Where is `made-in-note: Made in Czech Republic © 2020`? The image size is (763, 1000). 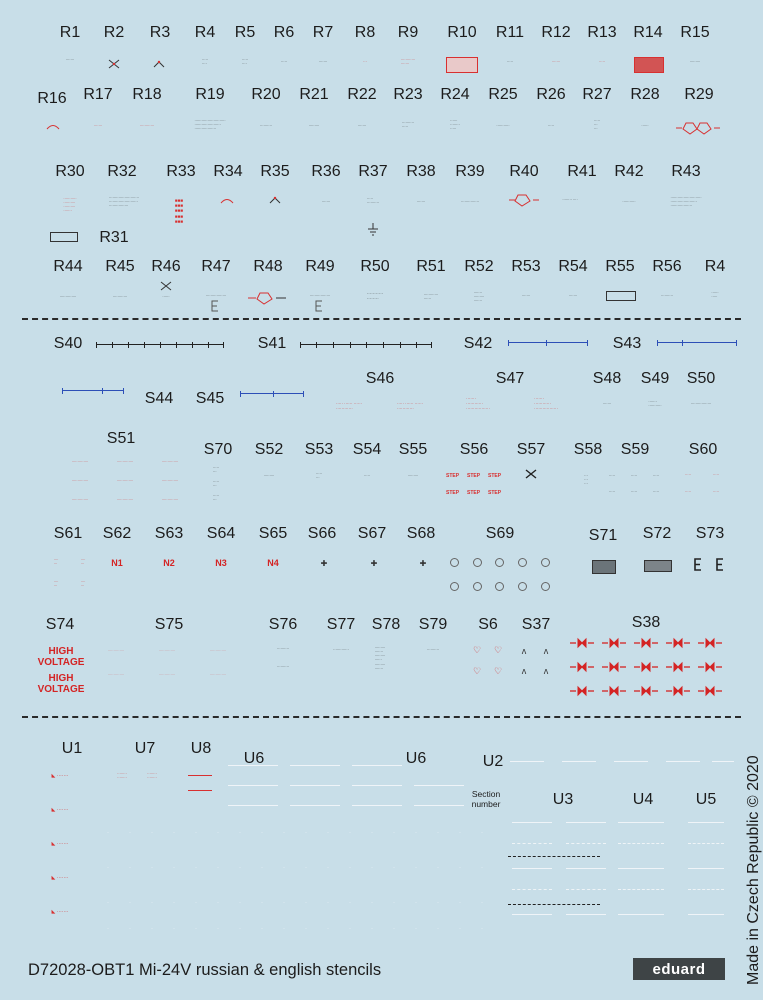 made-in-note: Made in Czech Republic © 2020 is located at coordinates (753, 870).